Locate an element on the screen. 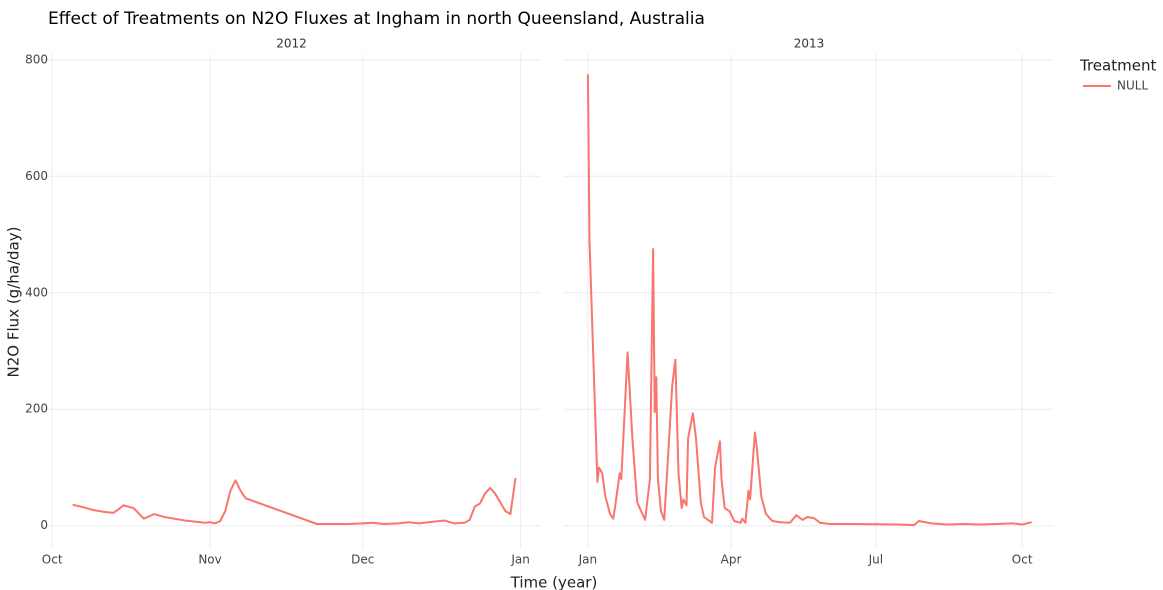  y-tick-label: 0 is located at coordinates (44, 525).